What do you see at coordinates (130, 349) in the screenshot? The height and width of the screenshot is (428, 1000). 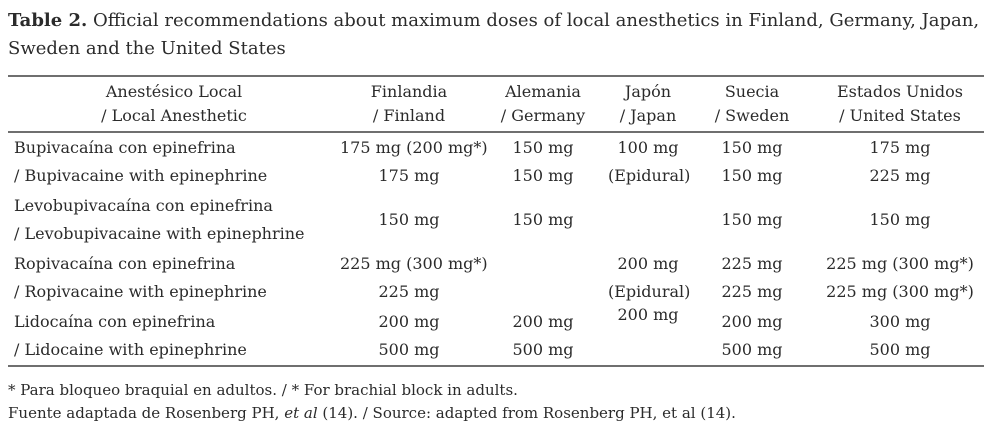 I see `drug-name-en: / Lidocaine with epinephrine` at bounding box center [130, 349].